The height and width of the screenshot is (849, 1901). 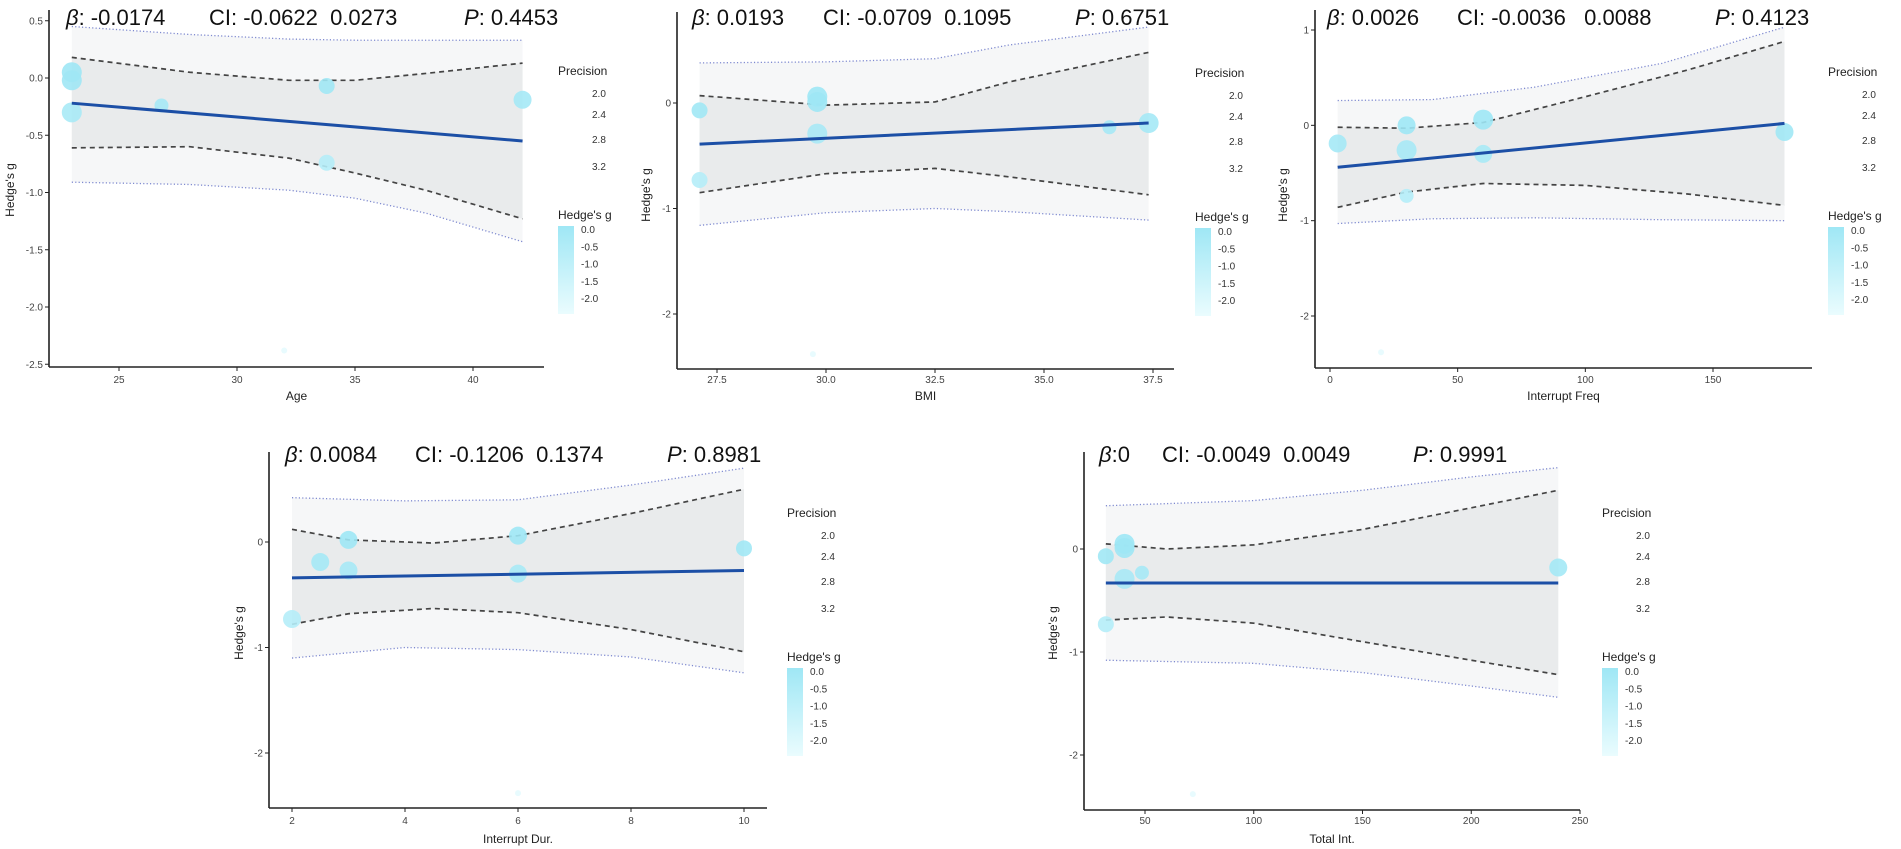 I want to click on y-tick-label: -2, so click(x=666, y=315).